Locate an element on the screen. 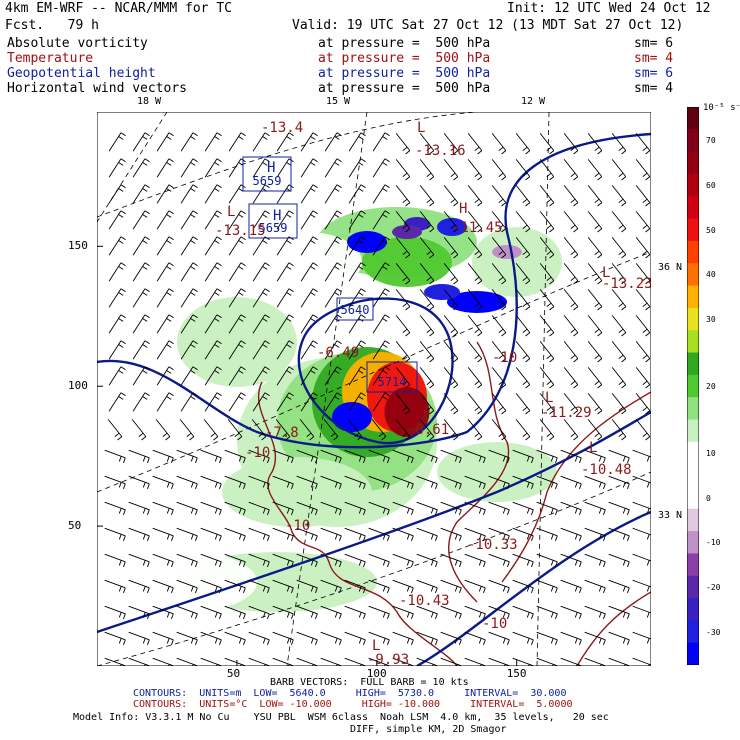 This screenshot has height=740, width=740. colorbar-tick-label: 10 is located at coordinates (711, 453).